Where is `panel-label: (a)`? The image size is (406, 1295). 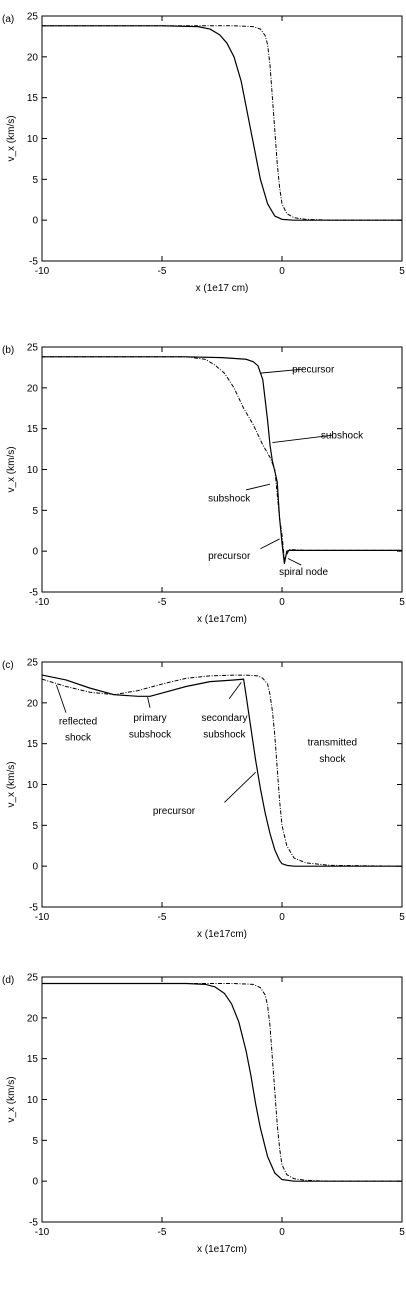 panel-label: (a) is located at coordinates (8, 19).